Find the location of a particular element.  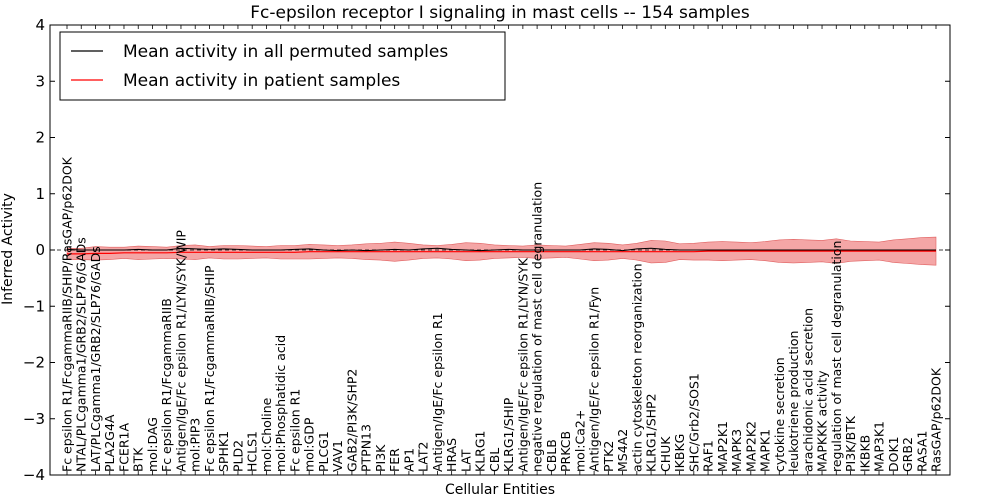

series-lines-layer is located at coordinates (500, 251).